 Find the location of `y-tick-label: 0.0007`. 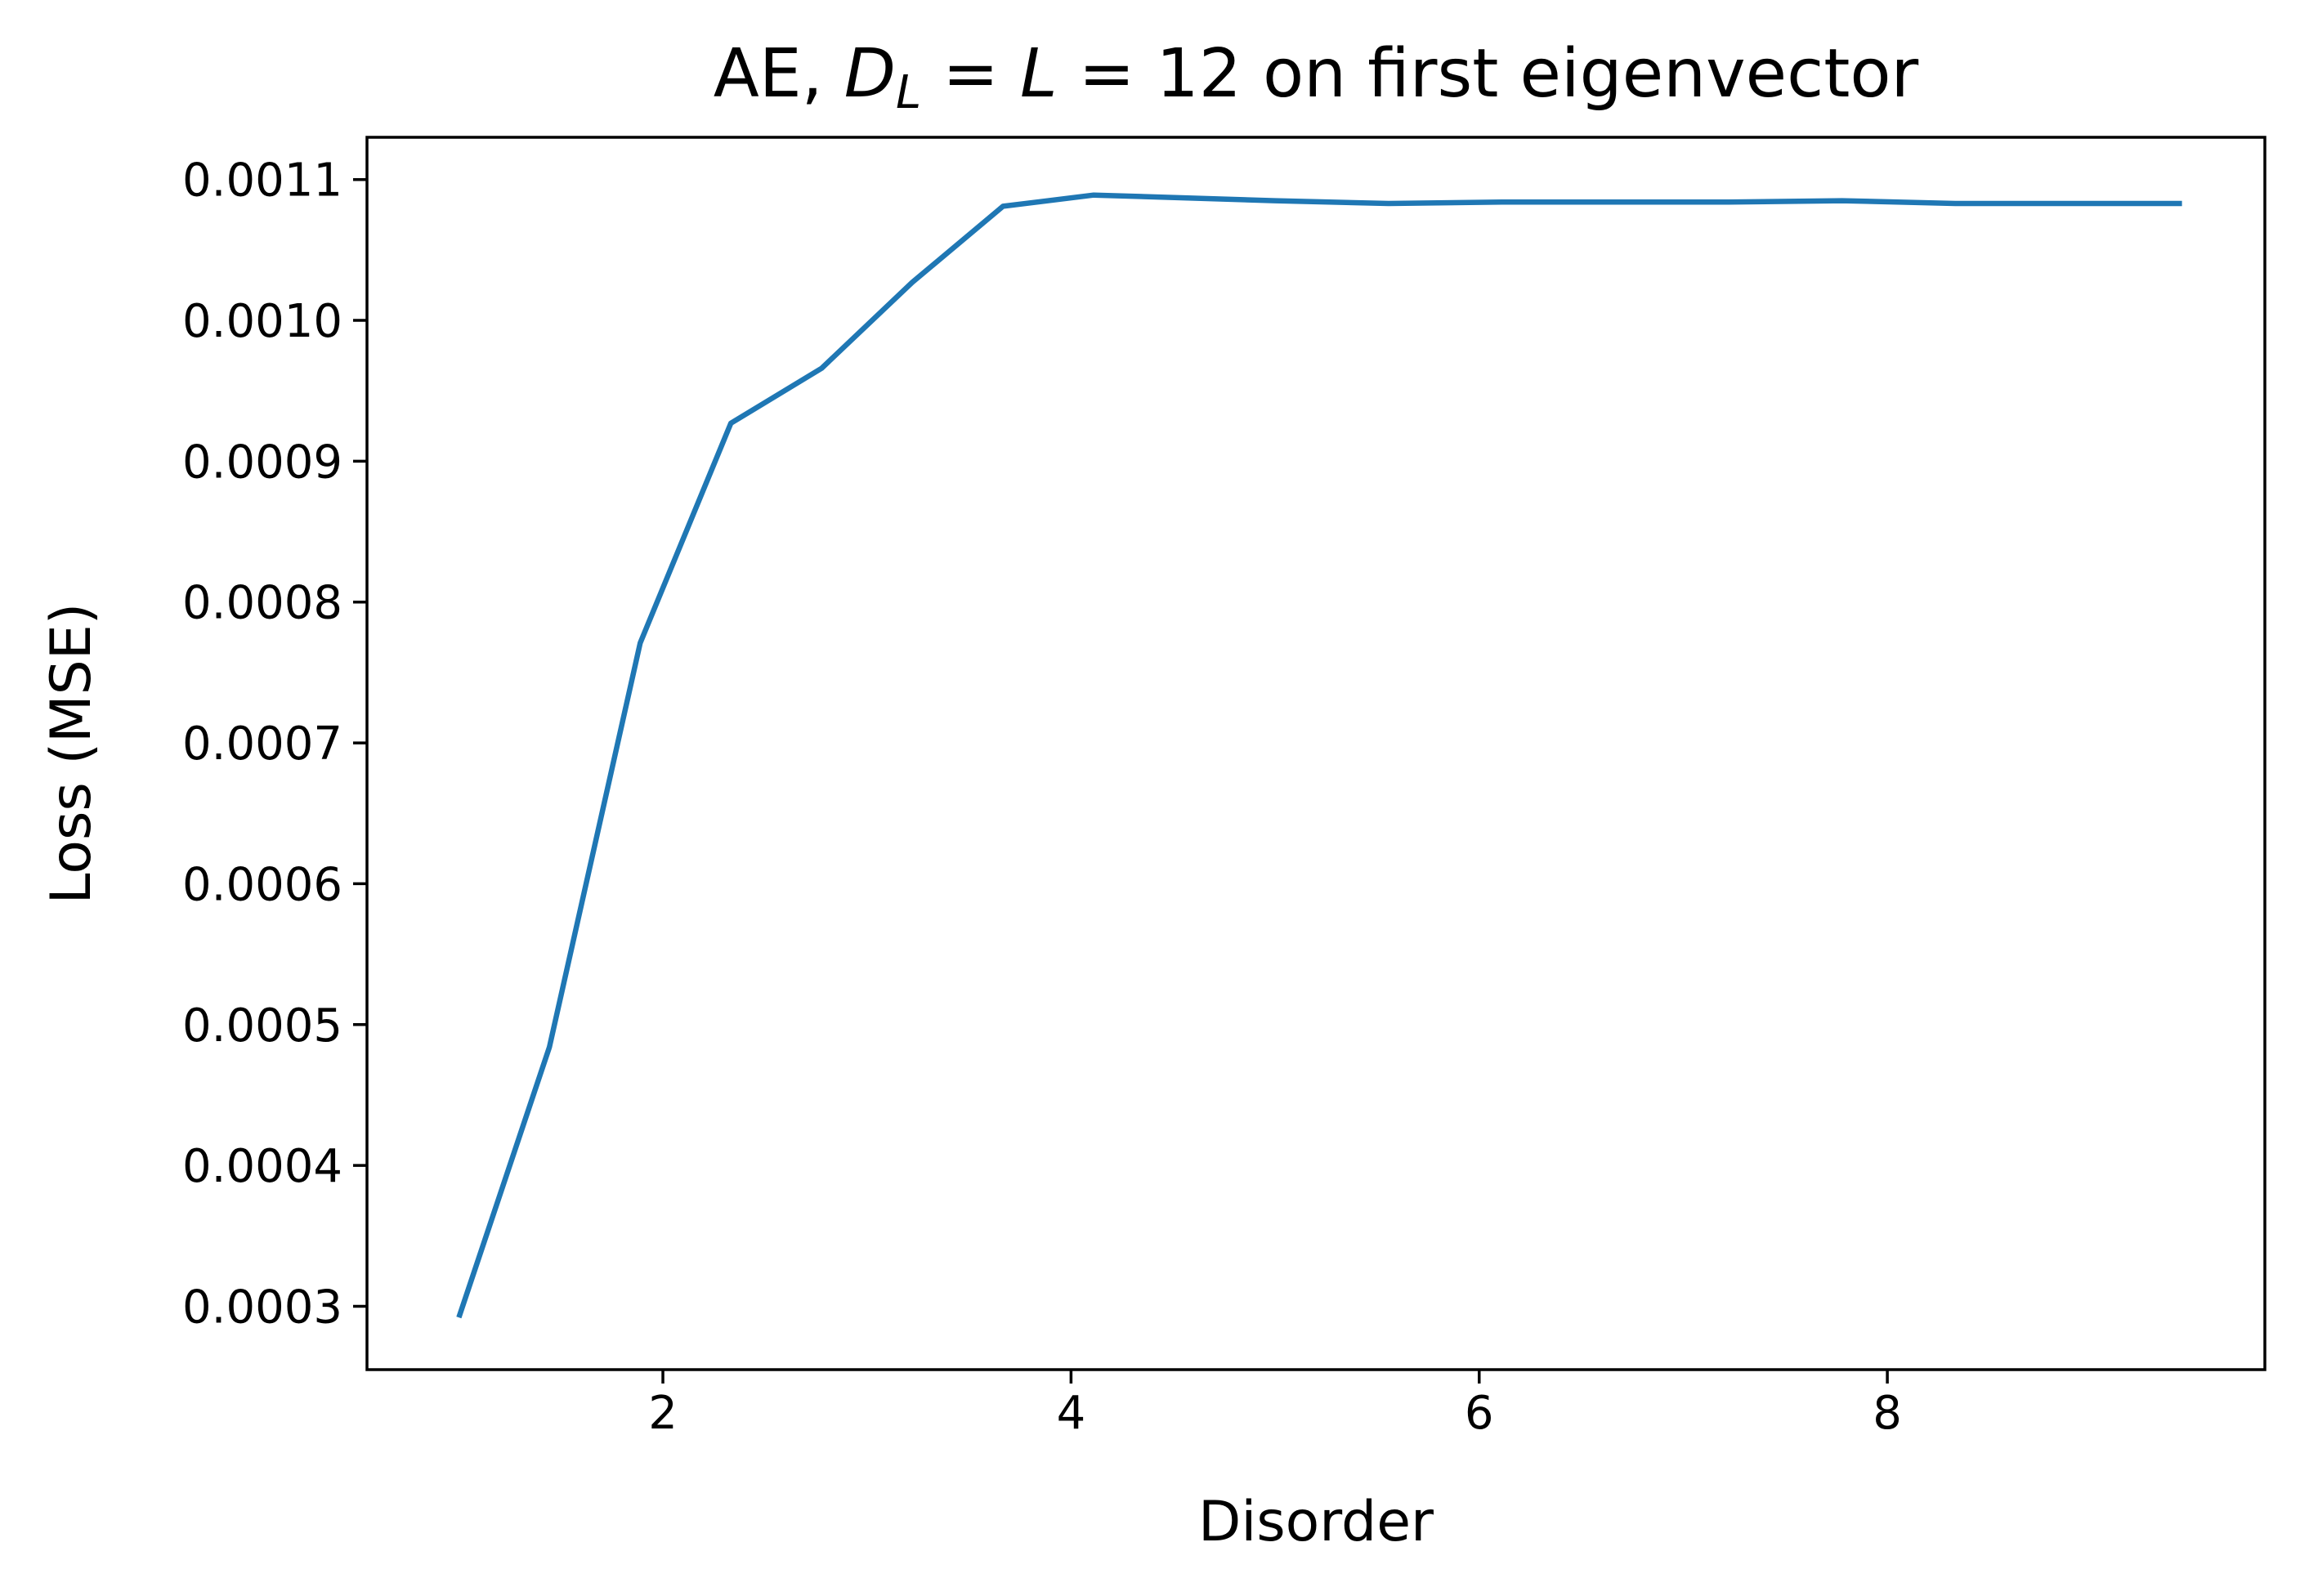

y-tick-label: 0.0007 is located at coordinates (262, 744).